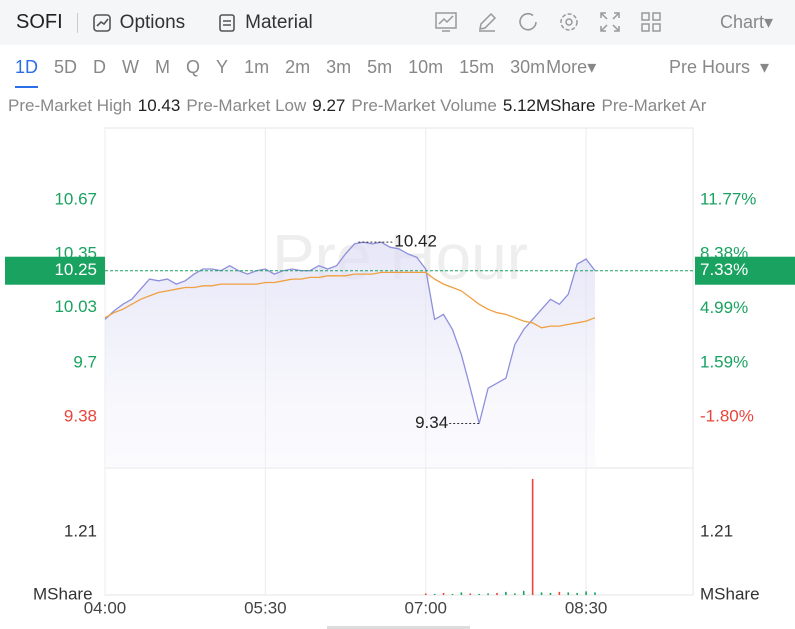 Image resolution: width=795 pixels, height=629 pixels. I want to click on more-arrow: ▾, so click(592, 66).